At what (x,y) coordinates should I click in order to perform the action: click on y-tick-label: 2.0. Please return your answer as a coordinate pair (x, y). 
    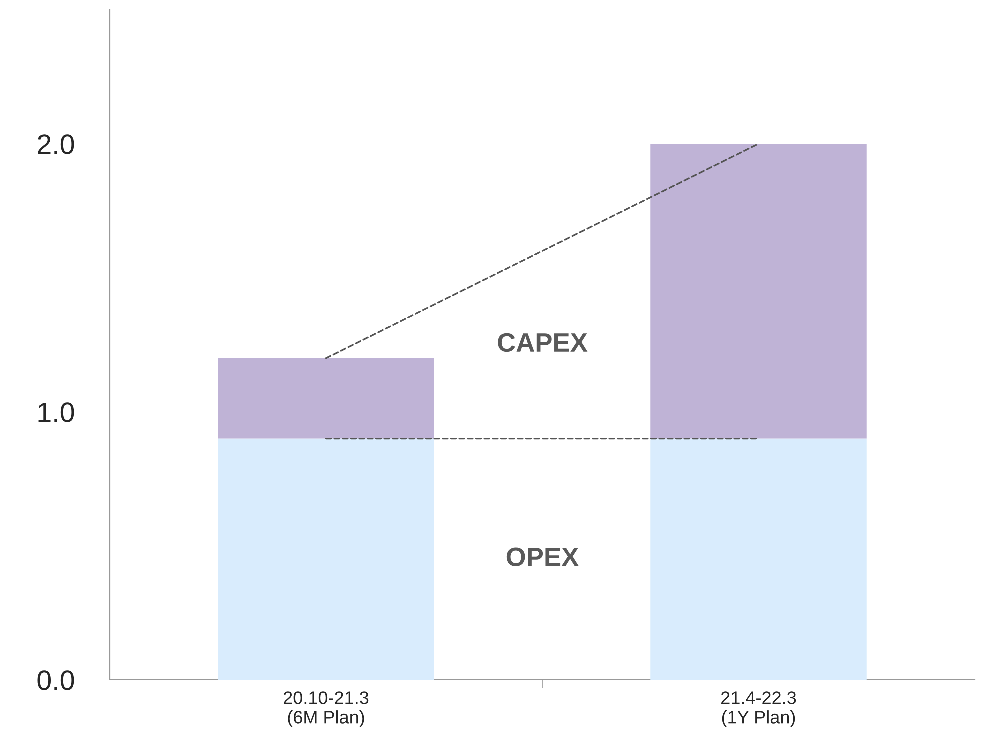
    Looking at the image, I should click on (56, 144).